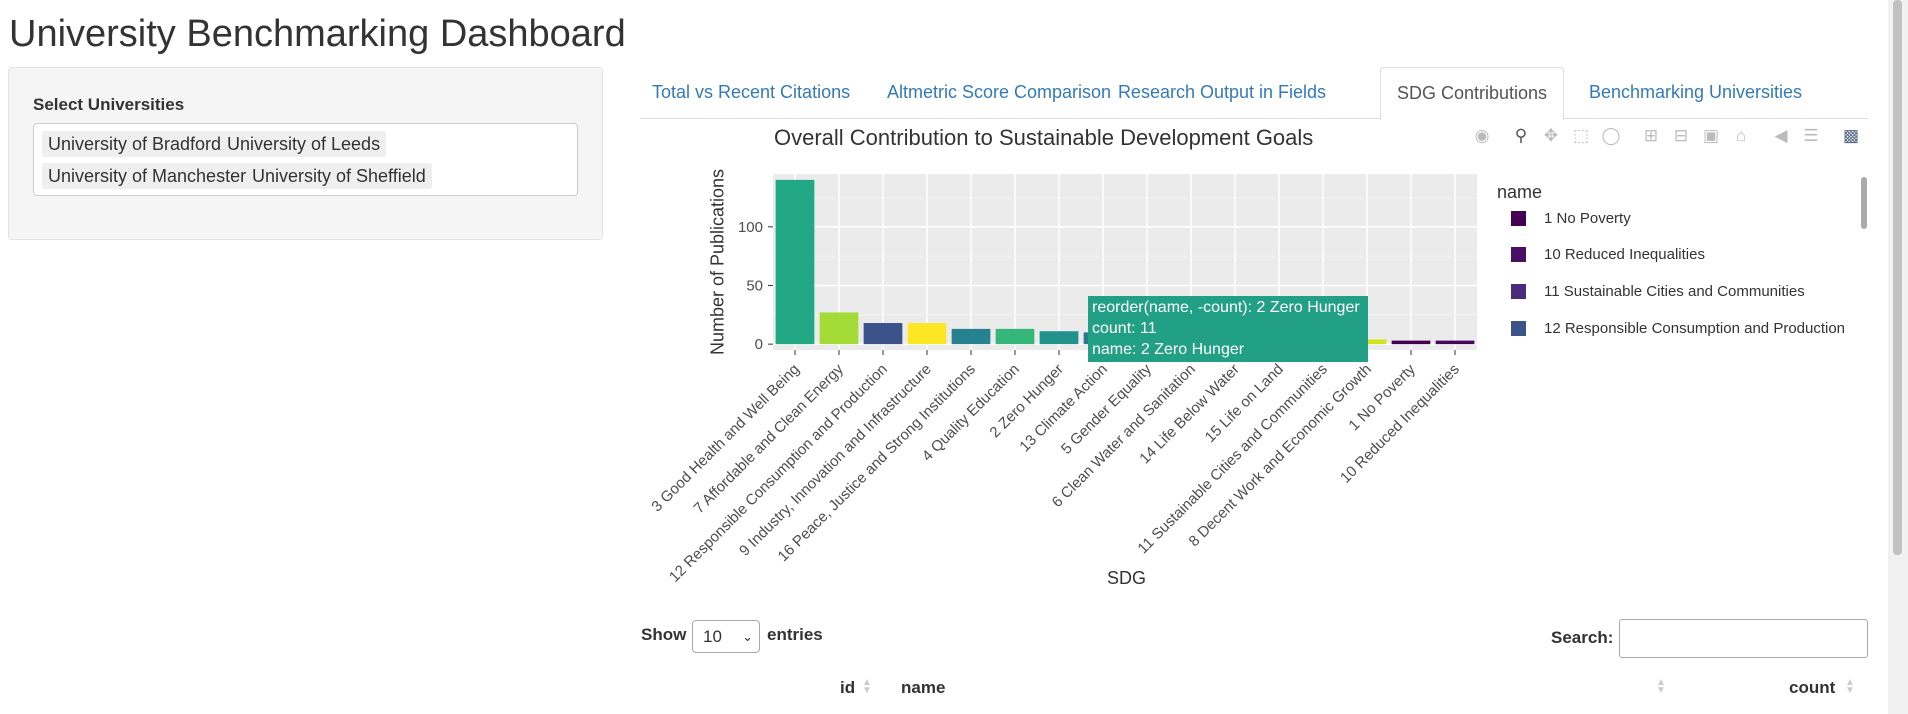 Image resolution: width=1908 pixels, height=714 pixels. What do you see at coordinates (1521, 135) in the screenshot?
I see `zoom-icon: ⚲` at bounding box center [1521, 135].